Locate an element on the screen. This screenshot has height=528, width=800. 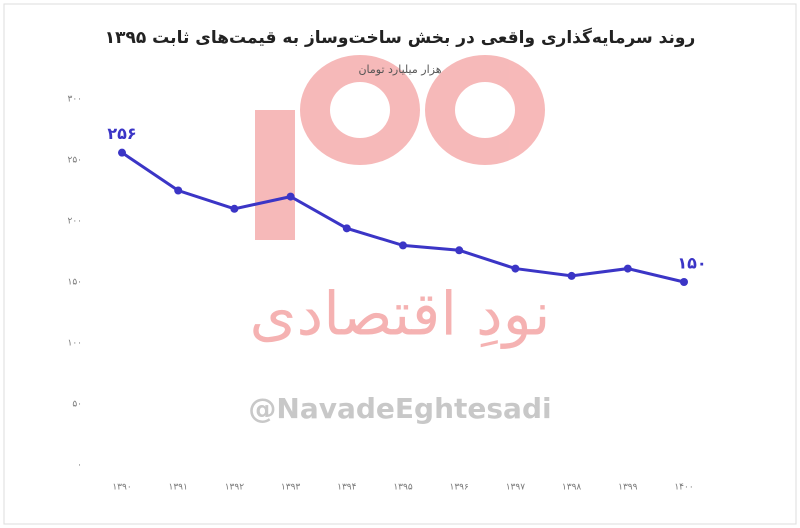
x-tick-label: ۱۳۹۹ is located at coordinates (628, 488).